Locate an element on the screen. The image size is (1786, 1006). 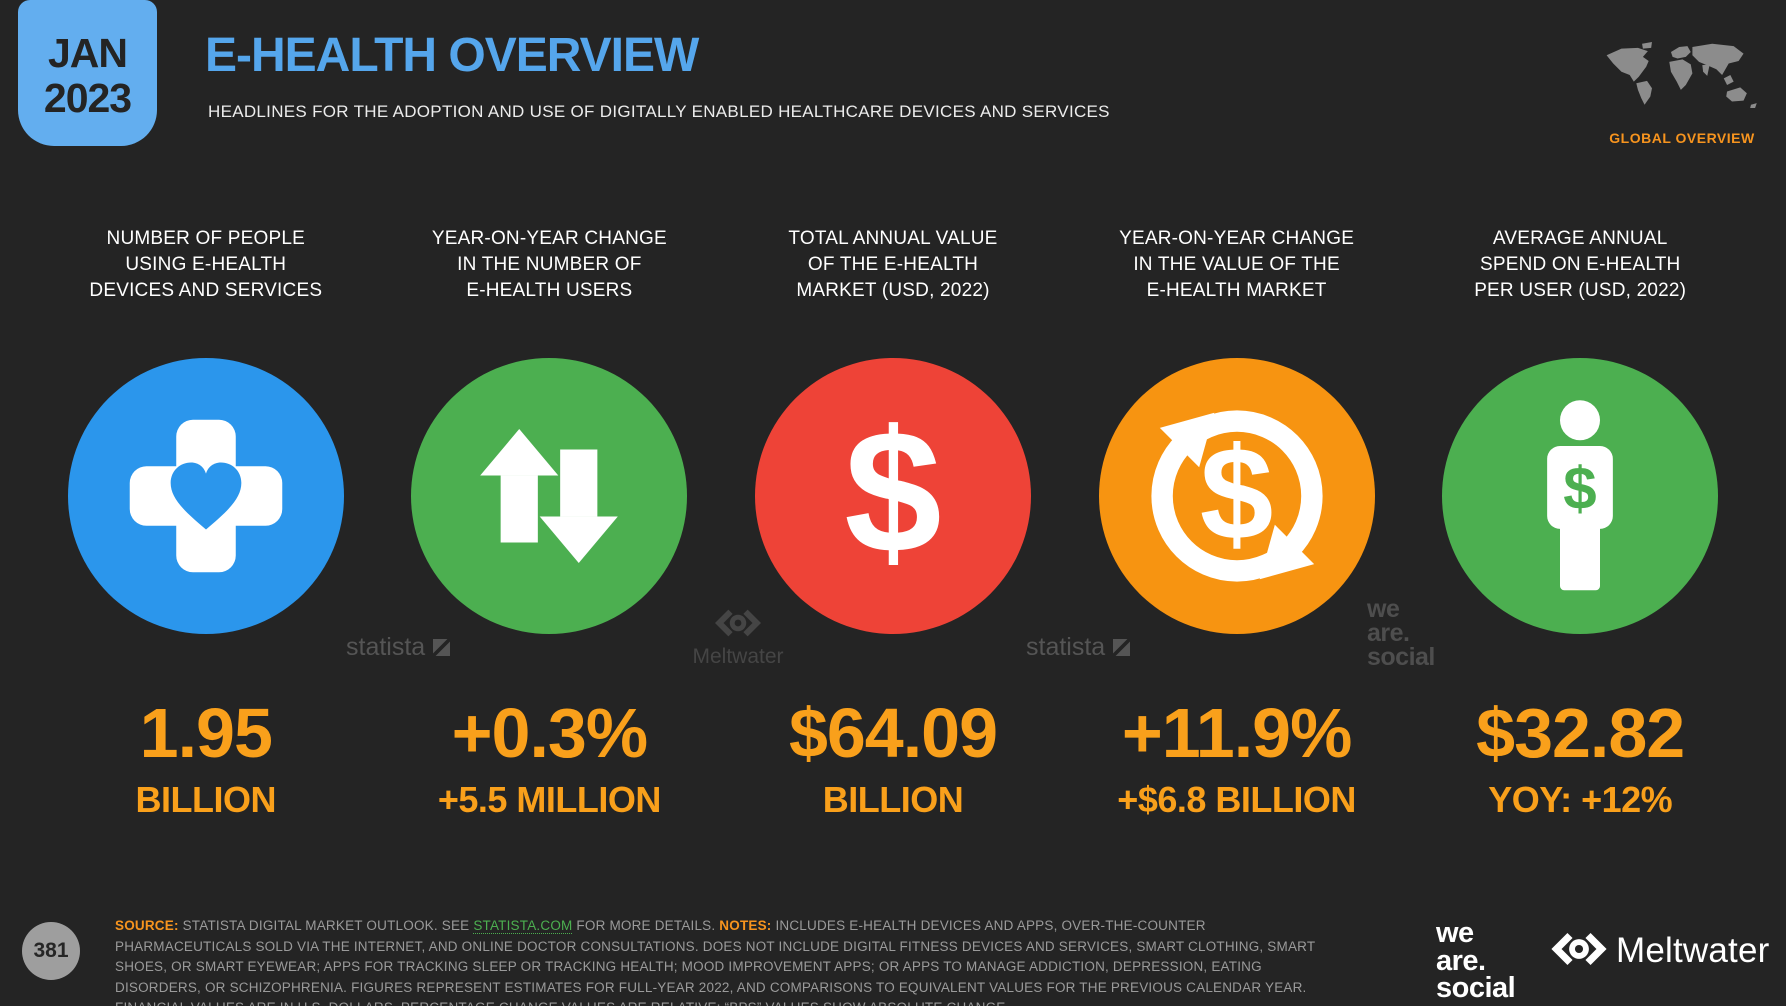
metric-subvalue: YOY: +12% is located at coordinates (1580, 799).